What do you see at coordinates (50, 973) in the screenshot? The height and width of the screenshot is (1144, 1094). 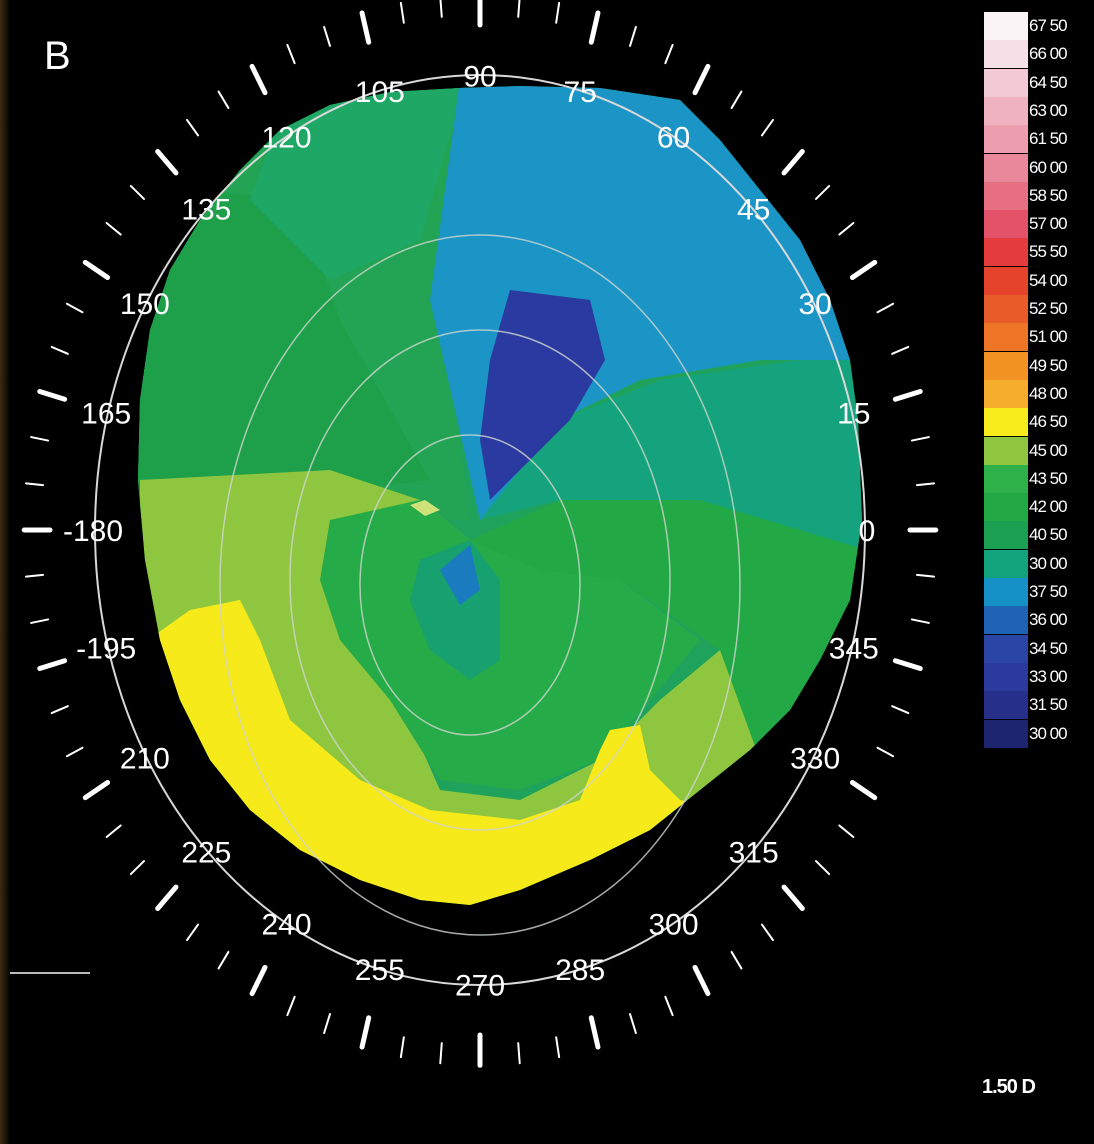 I see `left-marker-line` at bounding box center [50, 973].